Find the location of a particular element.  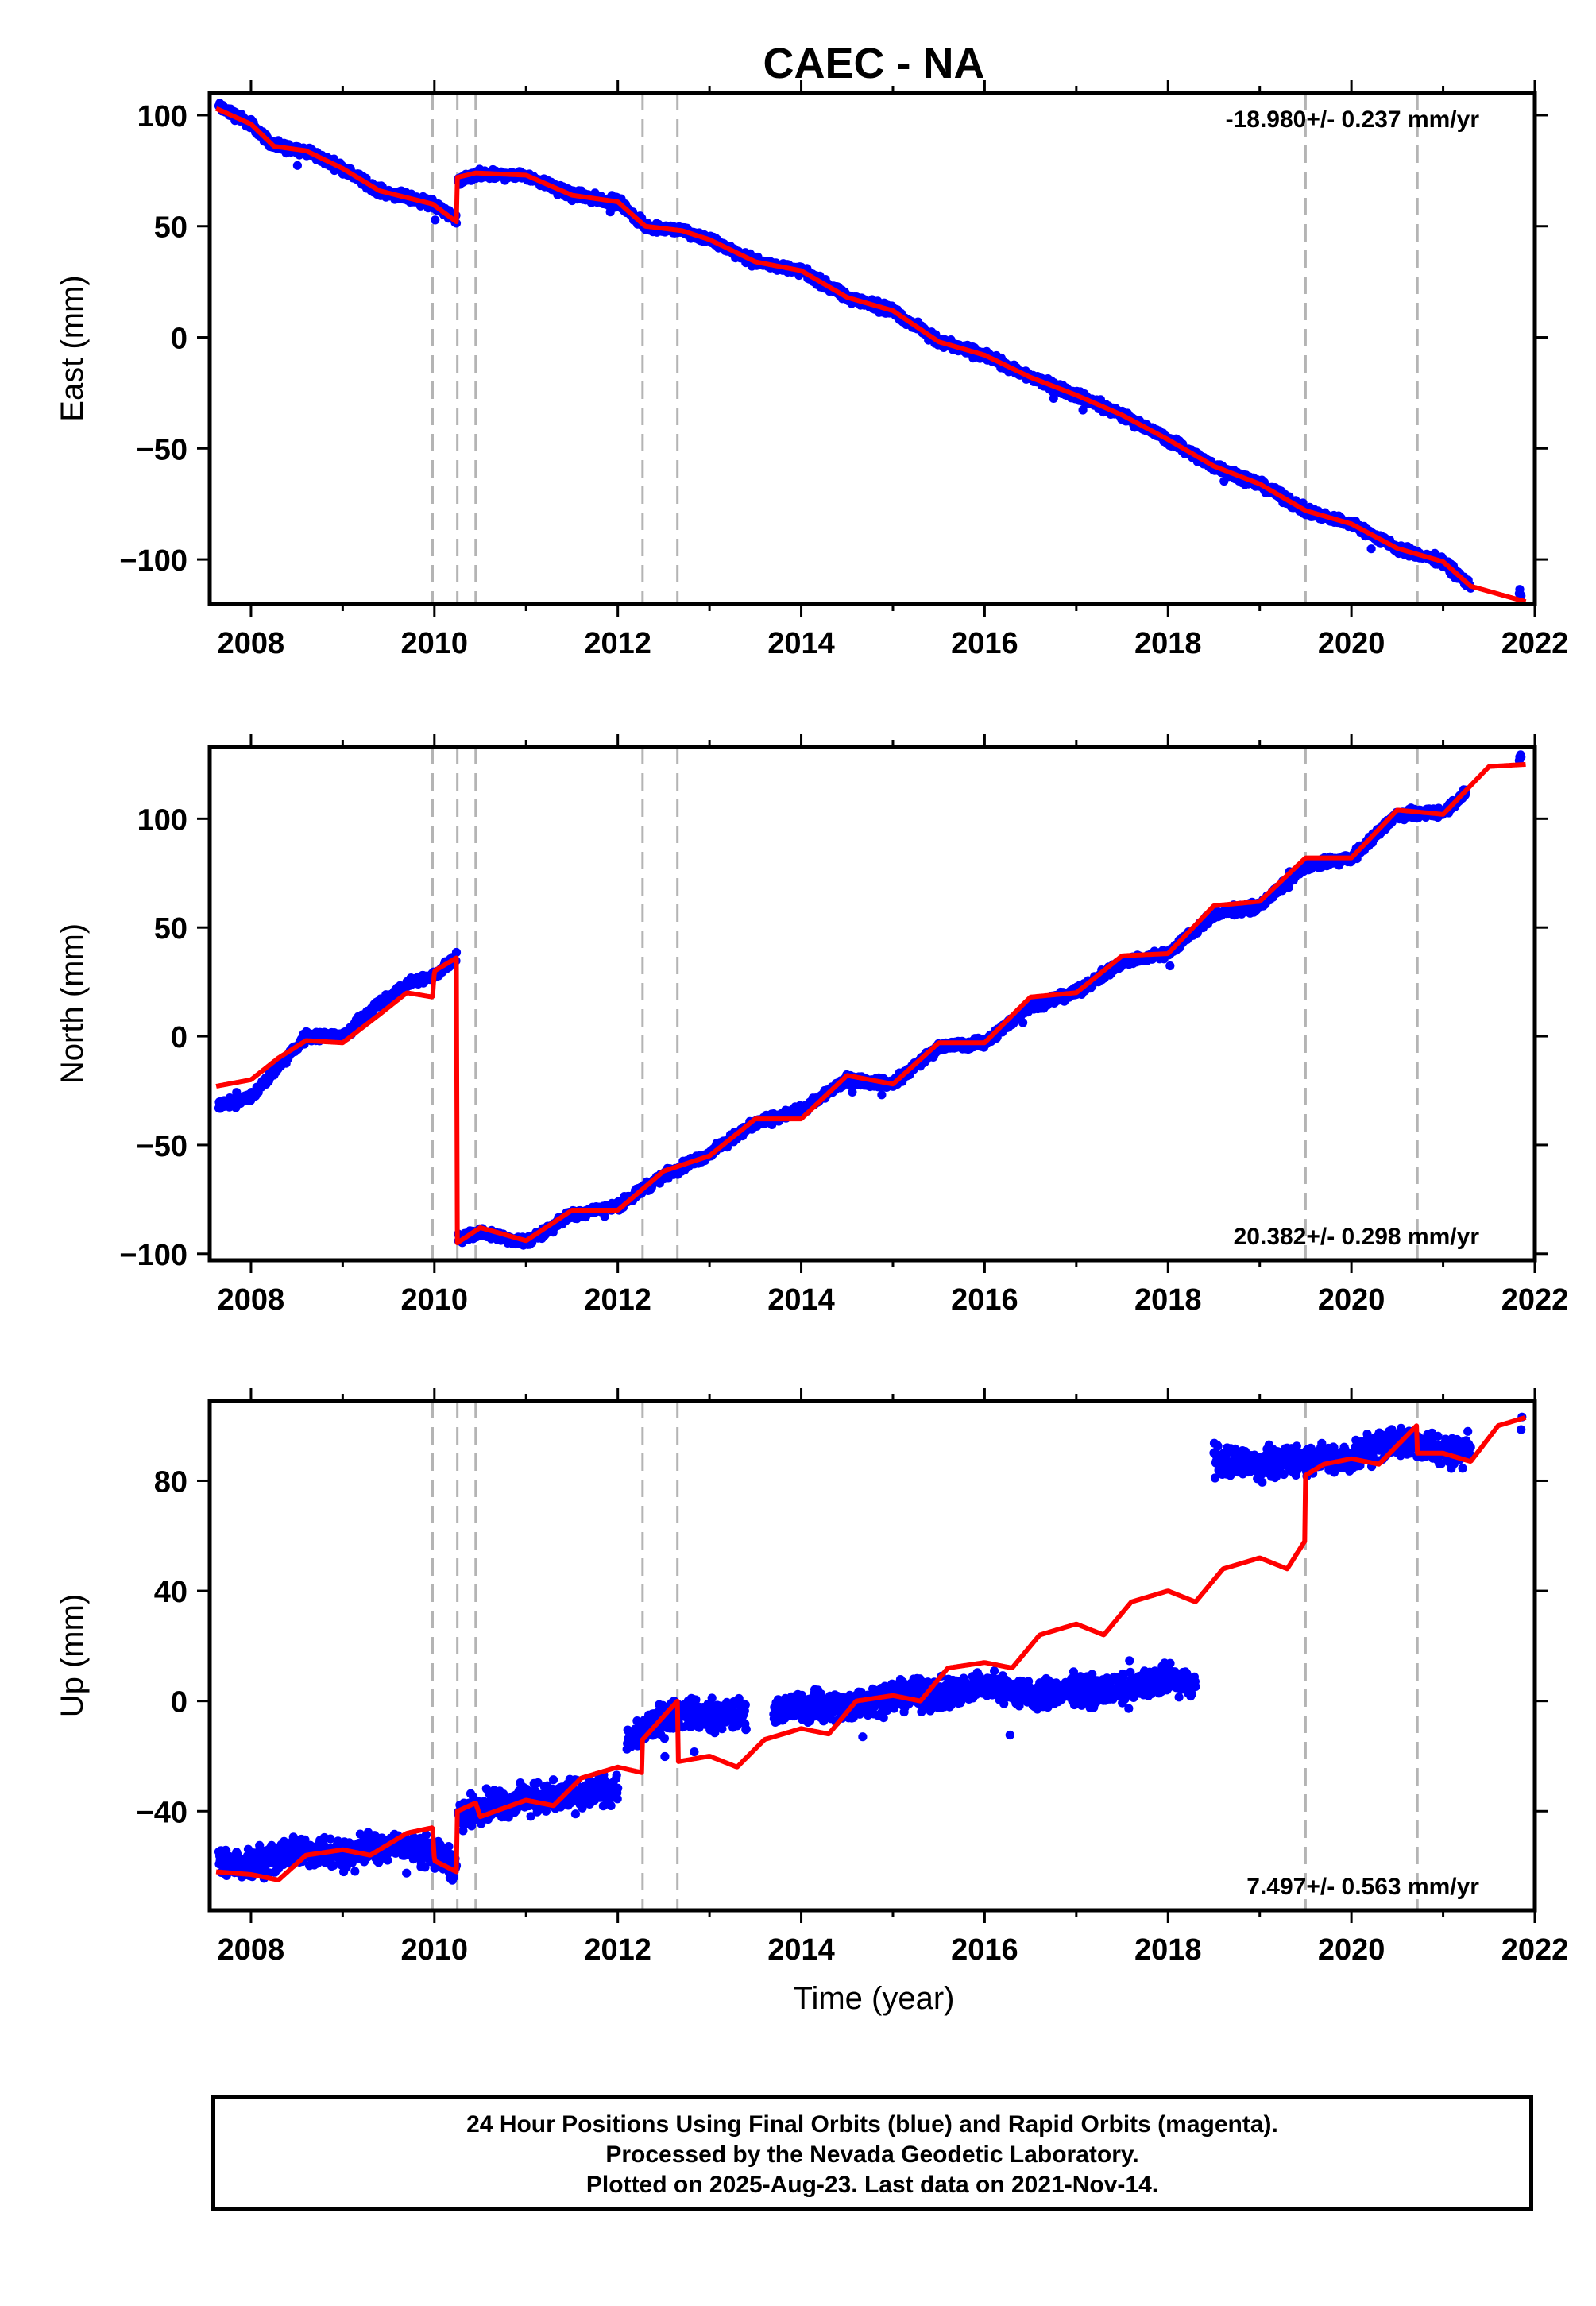

east-y-tick-label: 50 is located at coordinates (170, 228).